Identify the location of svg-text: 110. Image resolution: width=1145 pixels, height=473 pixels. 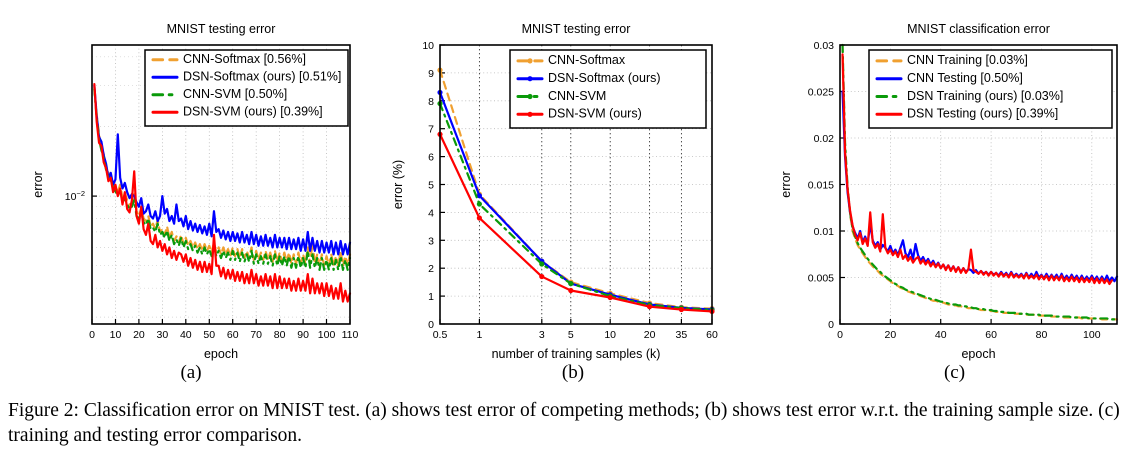
(350, 335).